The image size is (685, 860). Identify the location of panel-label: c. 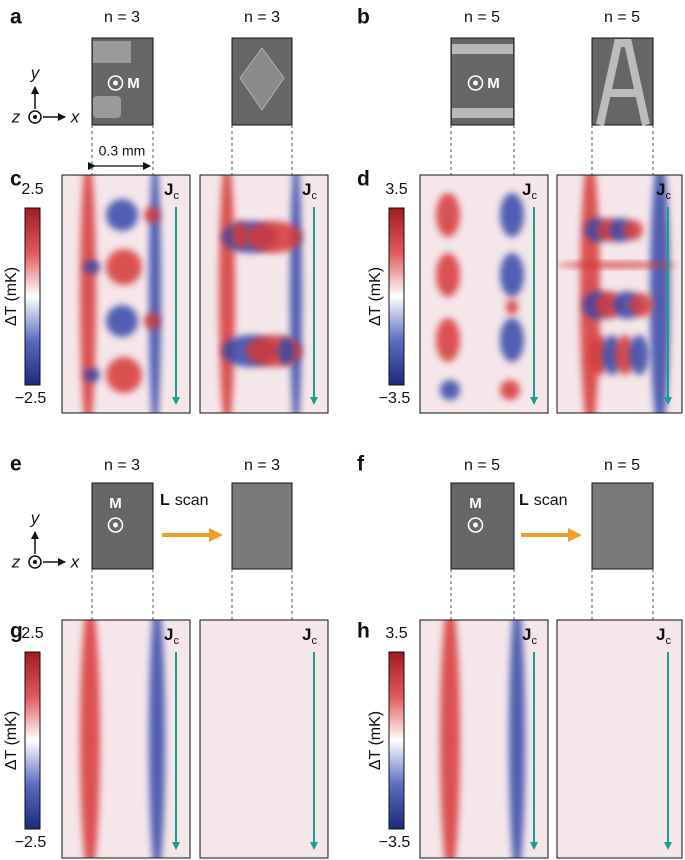
(16, 179).